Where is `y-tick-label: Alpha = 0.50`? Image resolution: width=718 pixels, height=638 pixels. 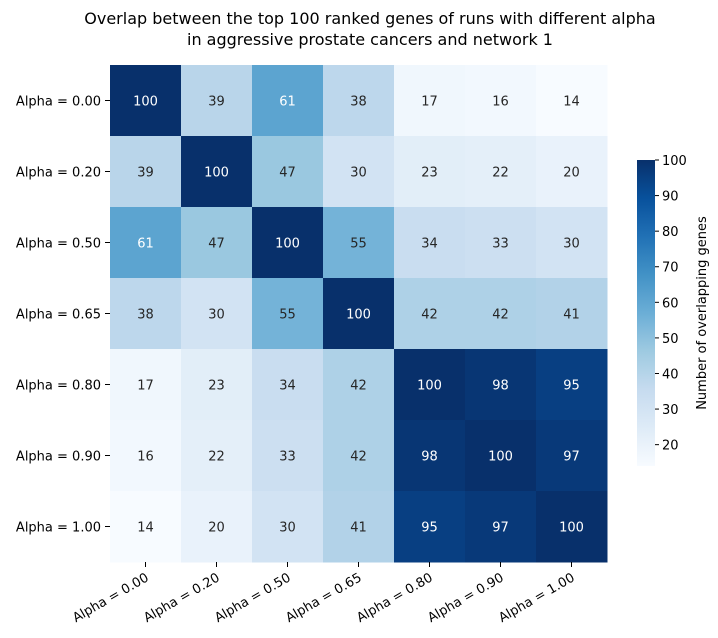 y-tick-label: Alpha = 0.50 is located at coordinates (58, 244).